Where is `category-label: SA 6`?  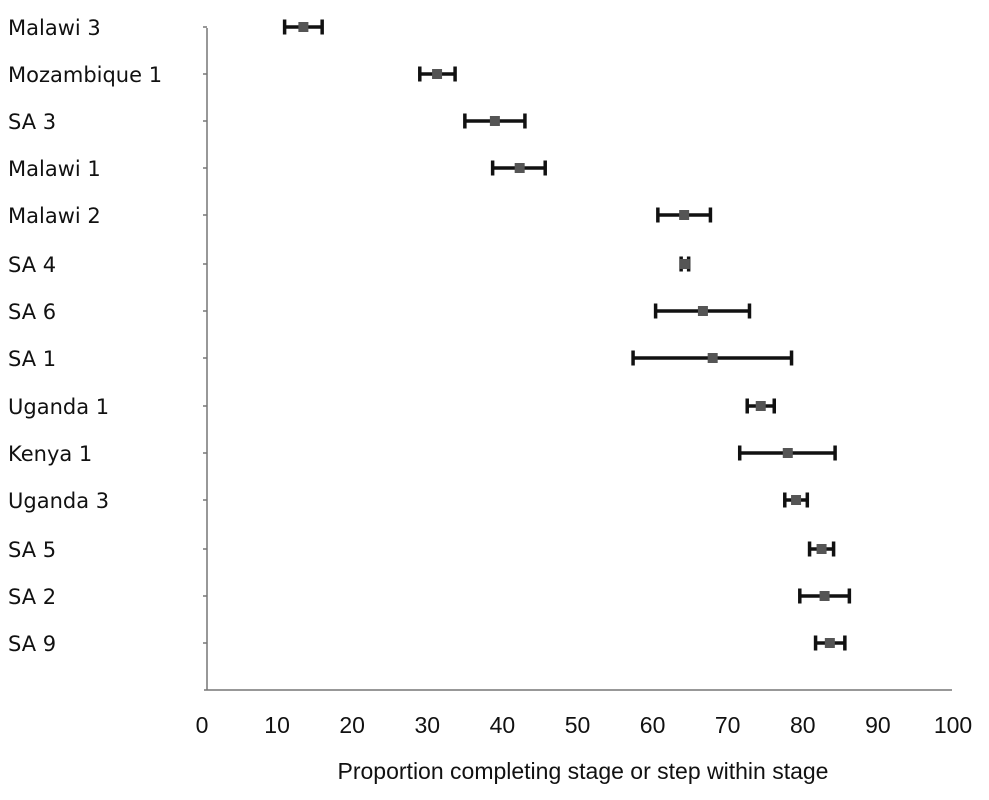
category-label: SA 6 is located at coordinates (32, 312).